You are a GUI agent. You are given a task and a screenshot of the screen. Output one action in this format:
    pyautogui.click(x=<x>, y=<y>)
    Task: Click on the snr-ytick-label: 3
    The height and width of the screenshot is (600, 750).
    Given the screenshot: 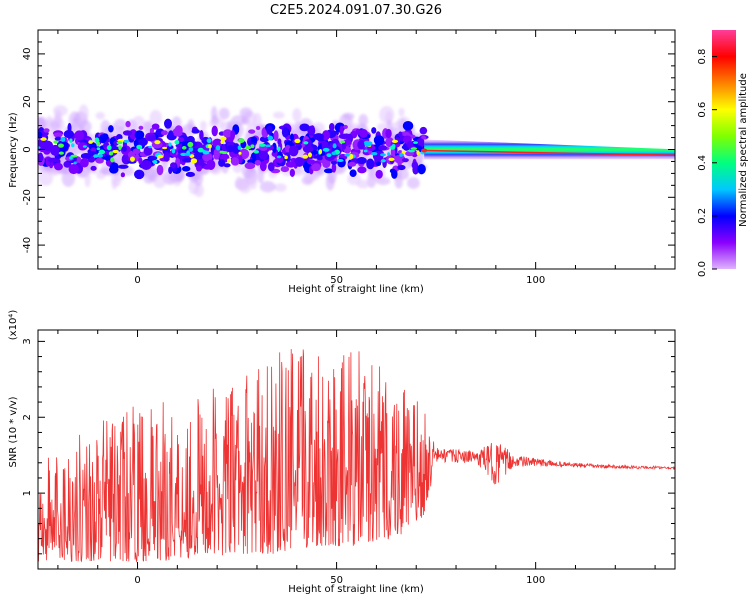 What is the action you would take?
    pyautogui.click(x=27, y=341)
    